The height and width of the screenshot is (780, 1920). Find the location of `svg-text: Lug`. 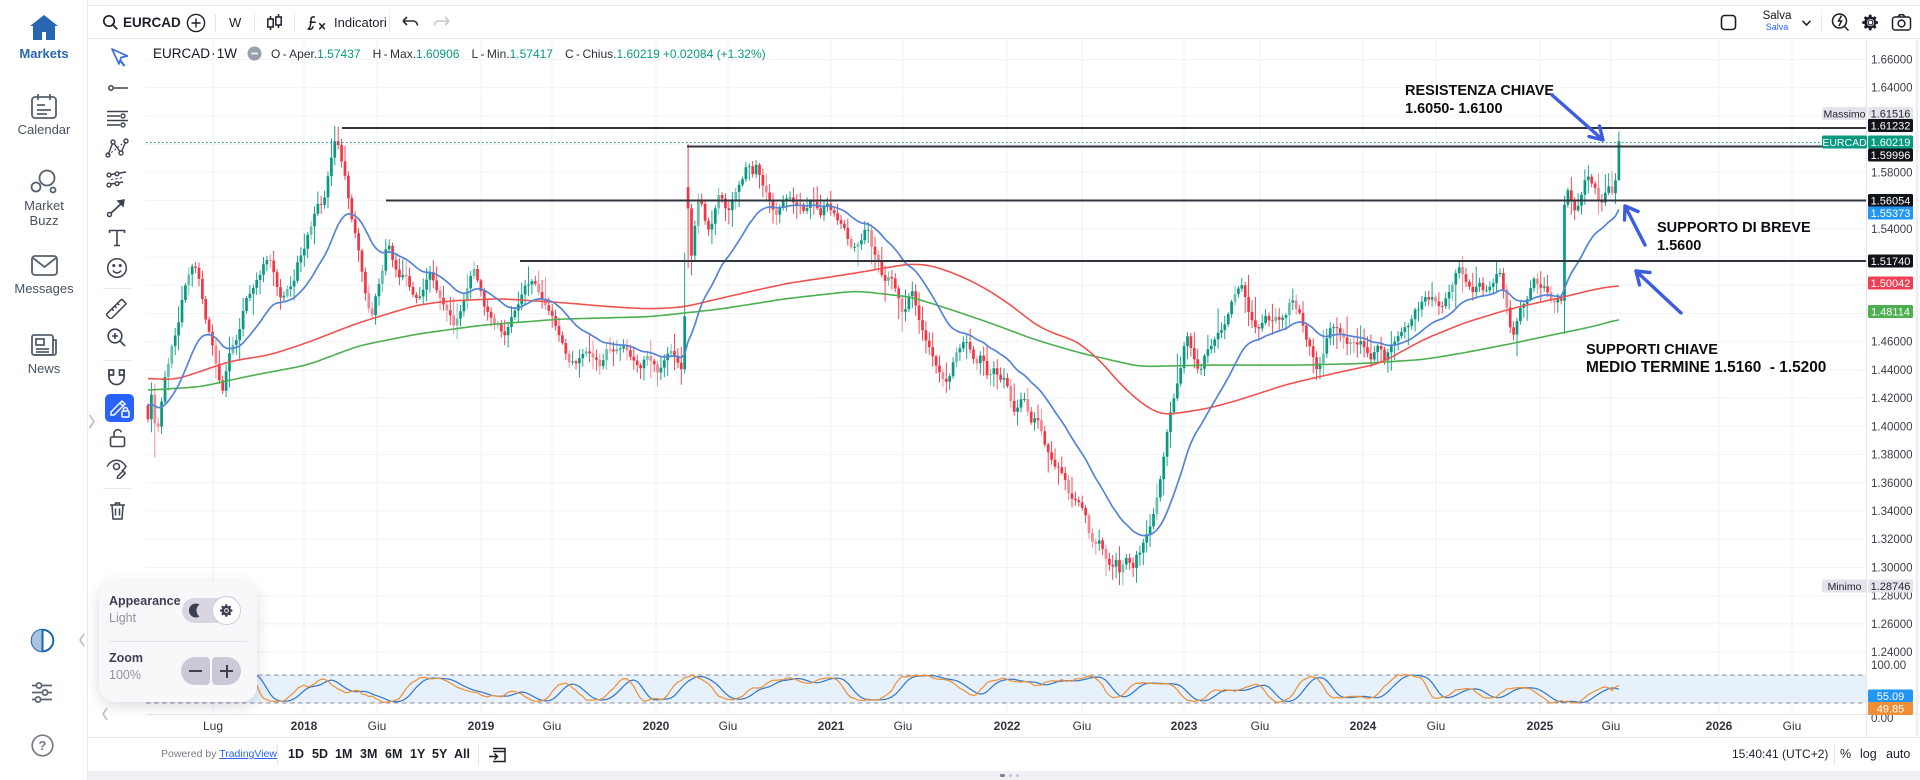

svg-text: Lug is located at coordinates (213, 726).